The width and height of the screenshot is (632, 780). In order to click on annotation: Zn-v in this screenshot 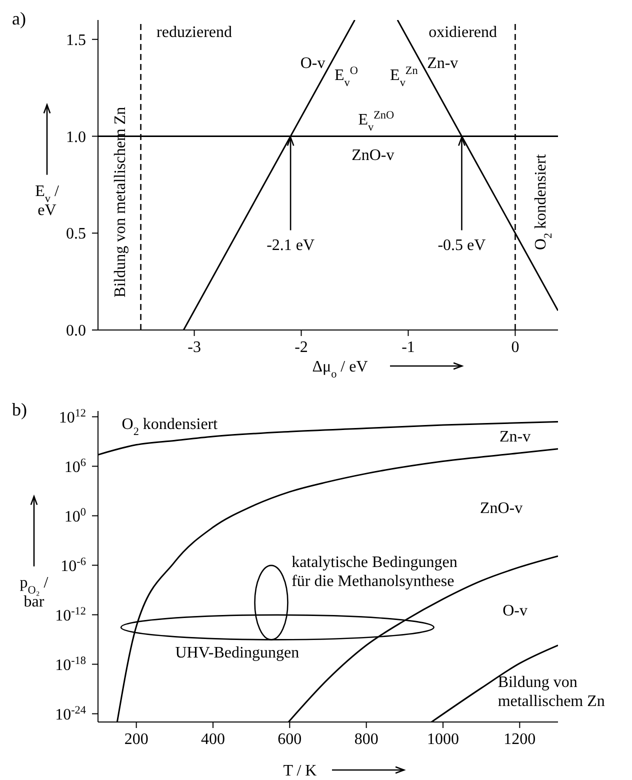, I will do `click(515, 437)`.